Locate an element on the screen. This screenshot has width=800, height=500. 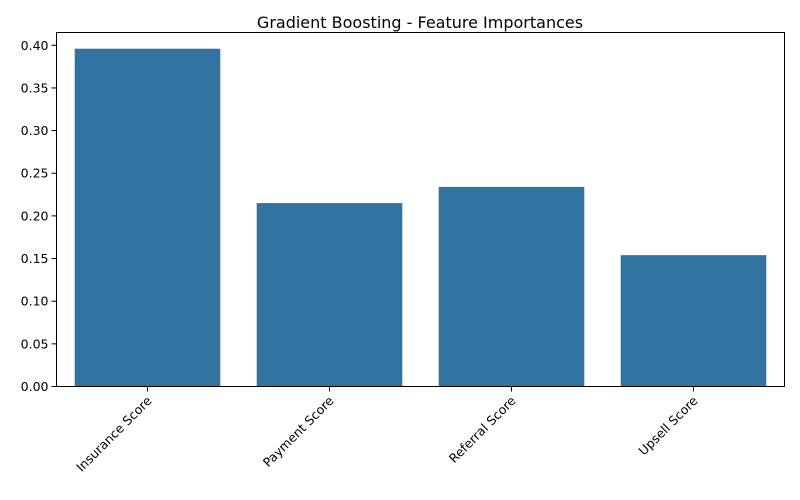
bar-insurance-score is located at coordinates (147, 217).